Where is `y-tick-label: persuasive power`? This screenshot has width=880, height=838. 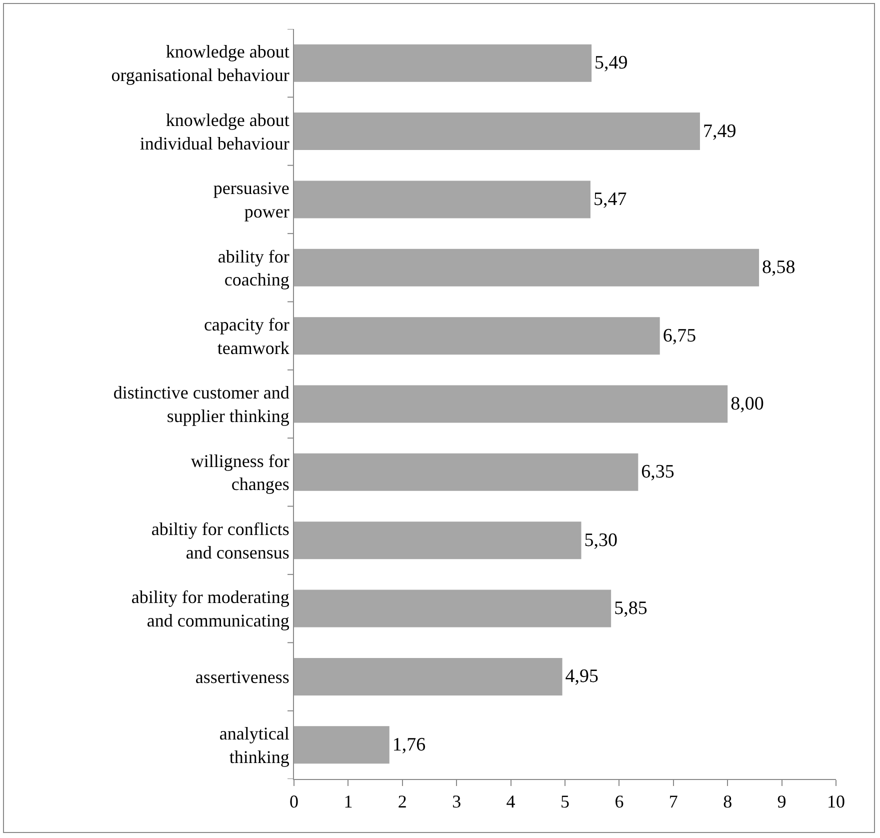 y-tick-label: persuasive power is located at coordinates (251, 200).